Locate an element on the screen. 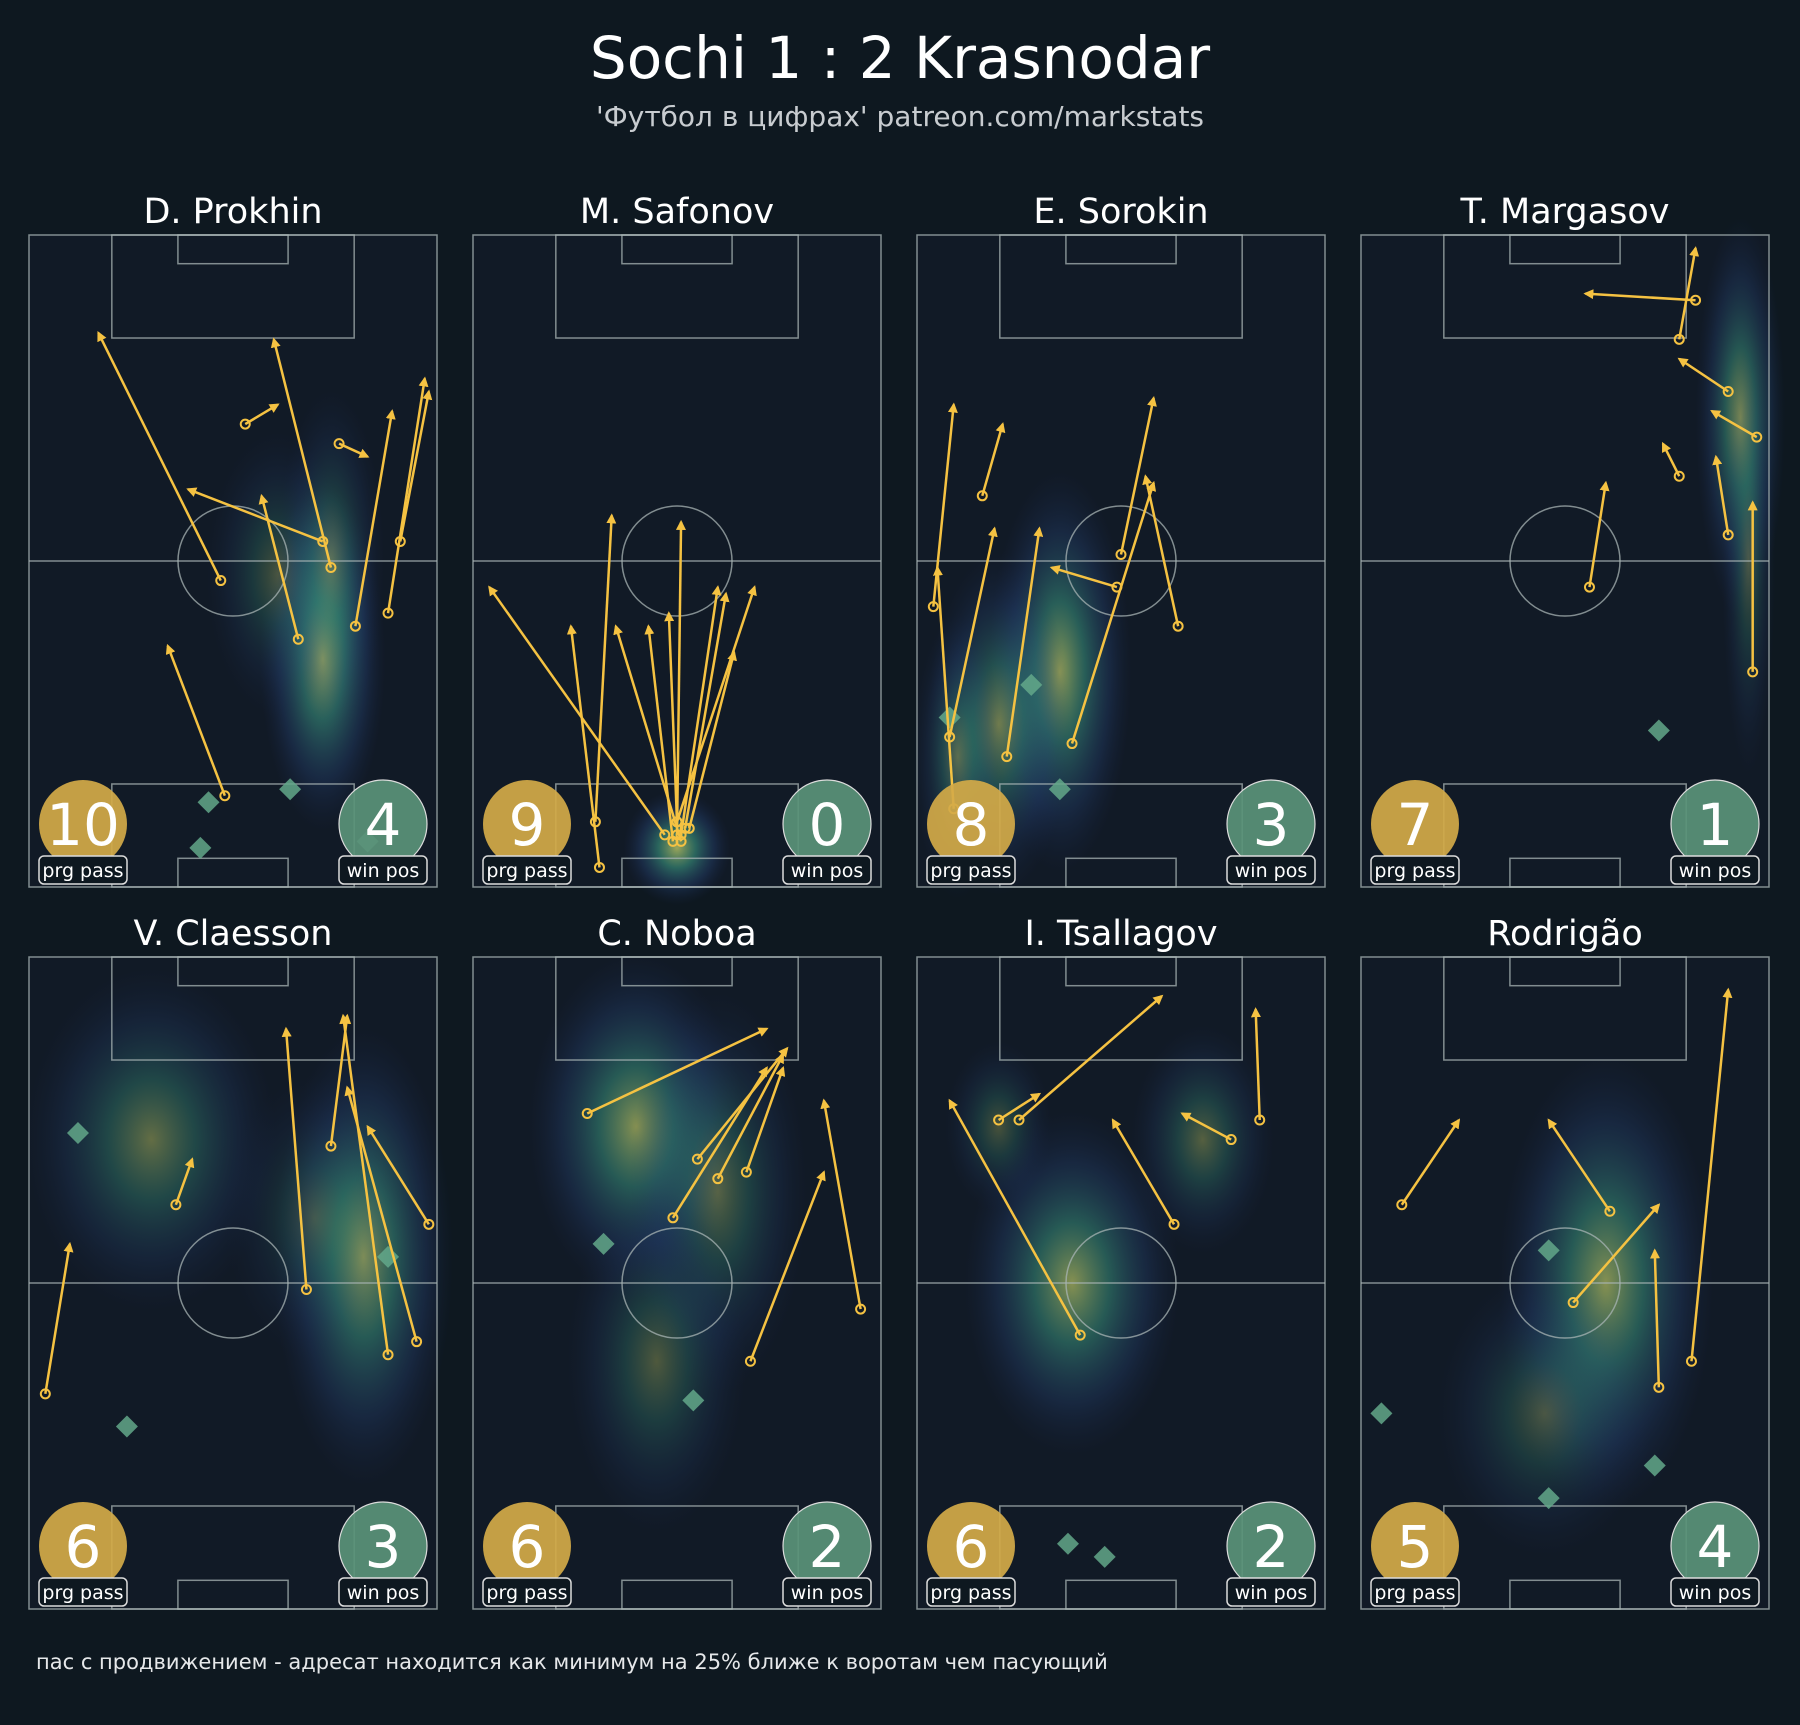 This screenshot has height=1725, width=1800. player-name: Rodrigão is located at coordinates (1565, 934).